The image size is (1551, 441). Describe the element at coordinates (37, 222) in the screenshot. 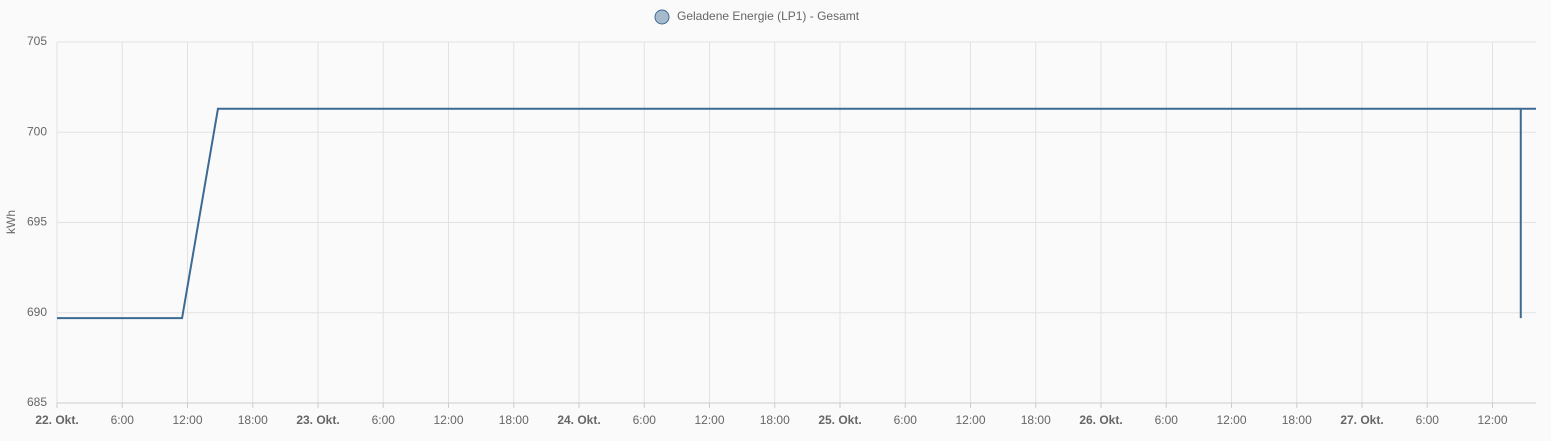

I see `y-tick-label: 695` at that location.